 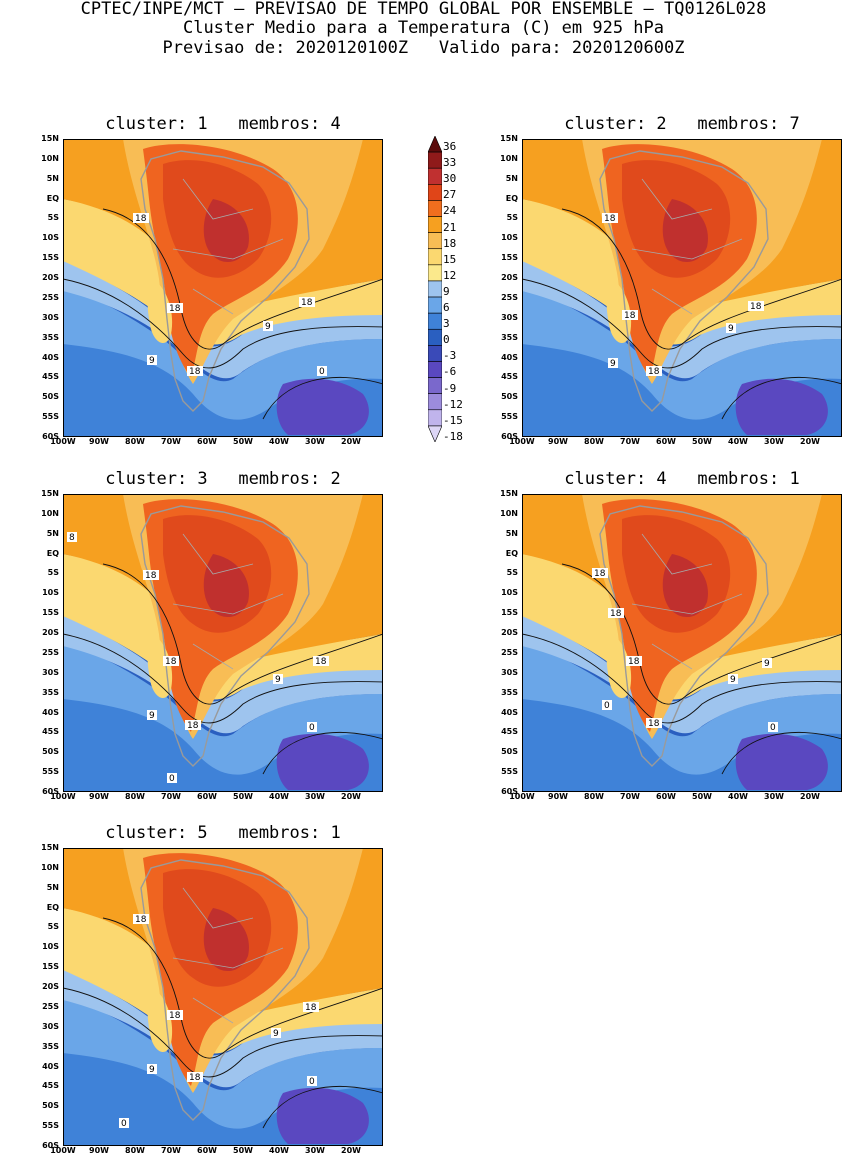 What do you see at coordinates (53, 218) in the screenshot?
I see `lat-tick-label: 5S` at bounding box center [53, 218].